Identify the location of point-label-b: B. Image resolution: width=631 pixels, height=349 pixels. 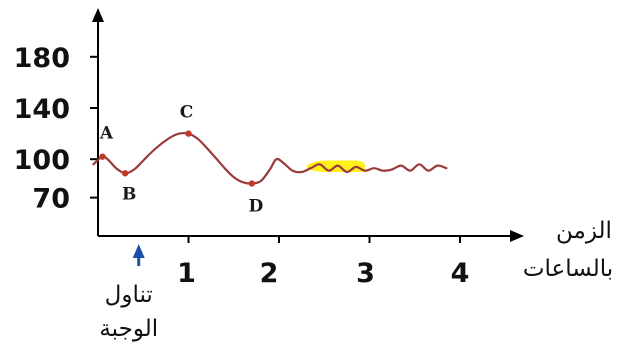
(129, 194).